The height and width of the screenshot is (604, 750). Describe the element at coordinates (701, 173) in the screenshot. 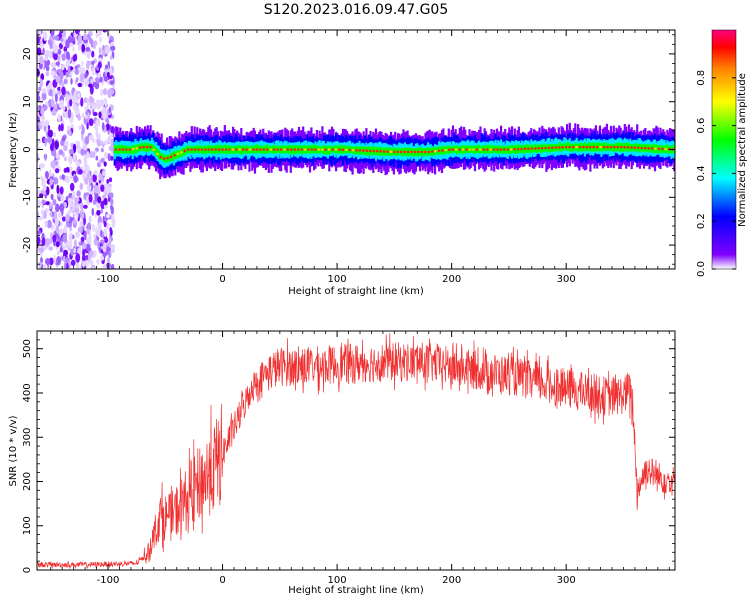

I see `colorbar-tick-label: 0.4` at that location.